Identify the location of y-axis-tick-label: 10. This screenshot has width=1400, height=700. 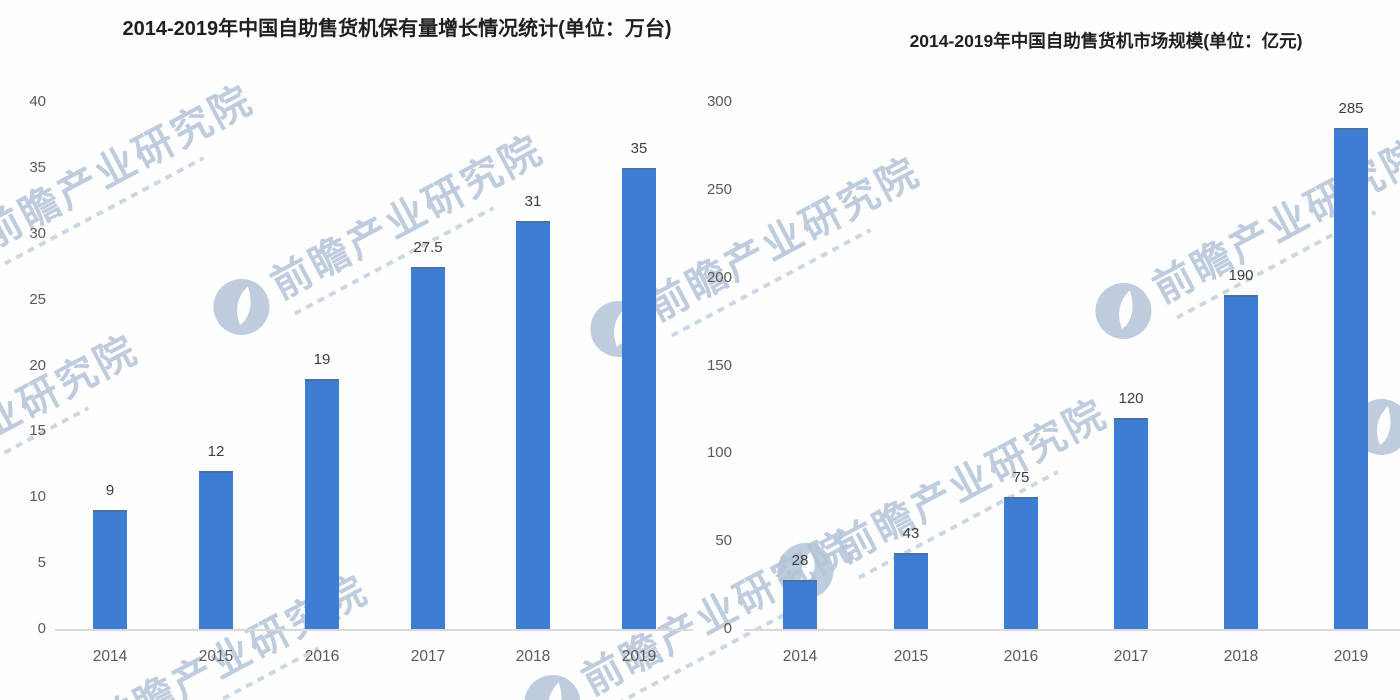
(37, 497).